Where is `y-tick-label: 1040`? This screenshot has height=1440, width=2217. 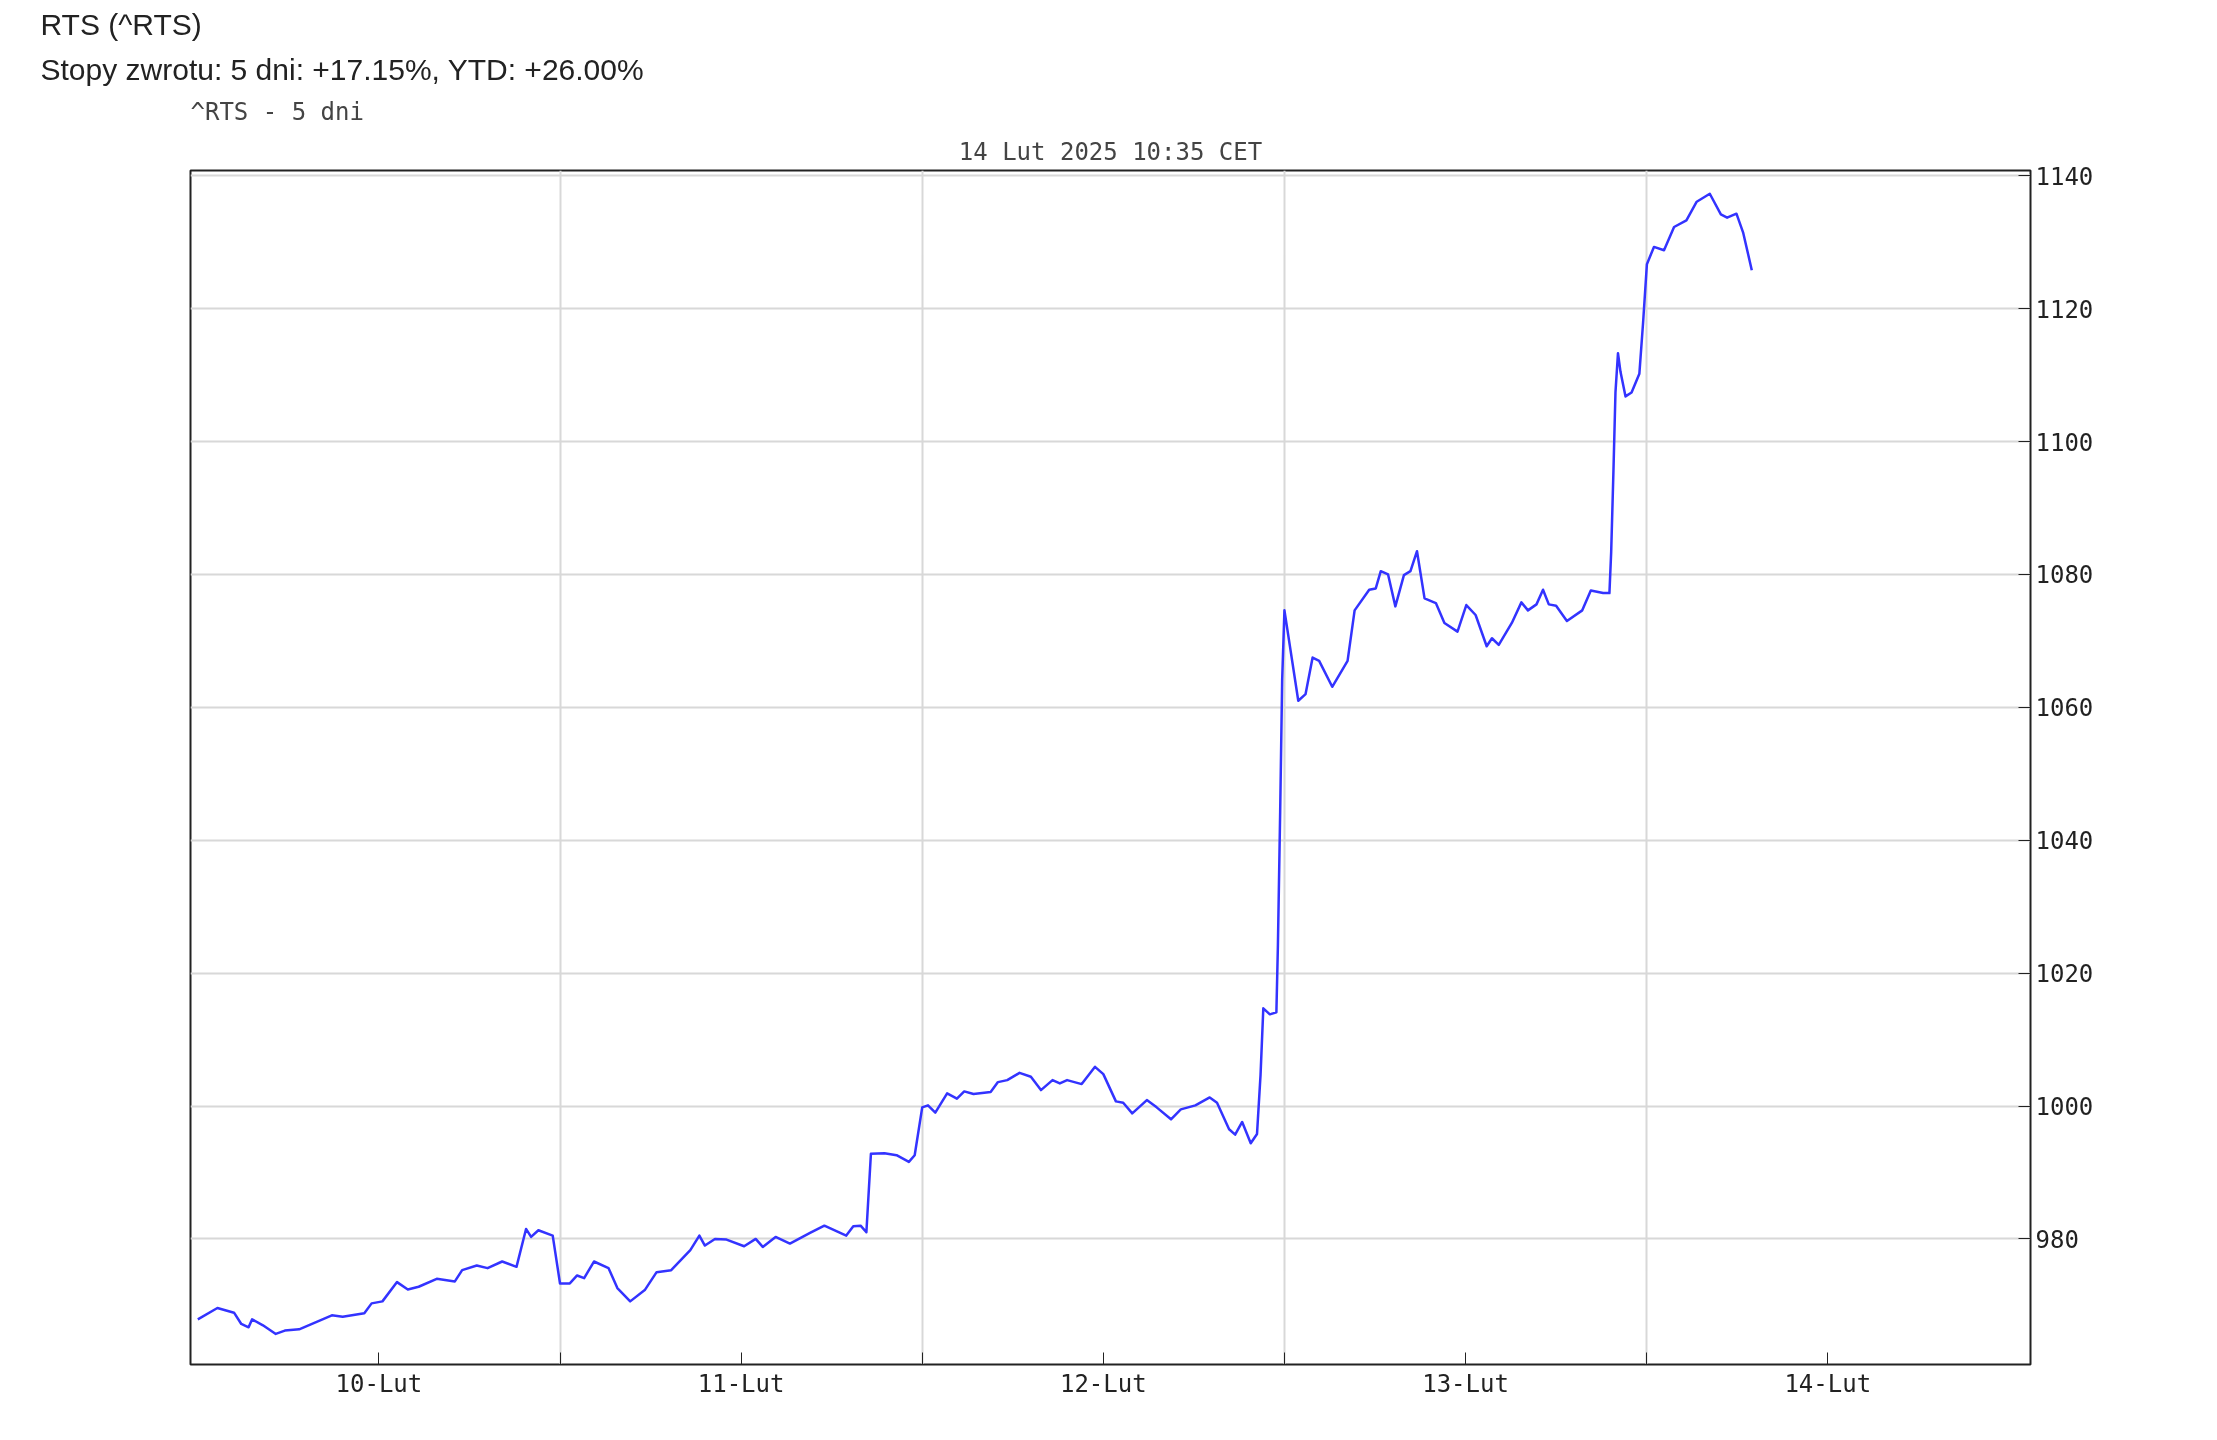 y-tick-label: 1040 is located at coordinates (2064, 841).